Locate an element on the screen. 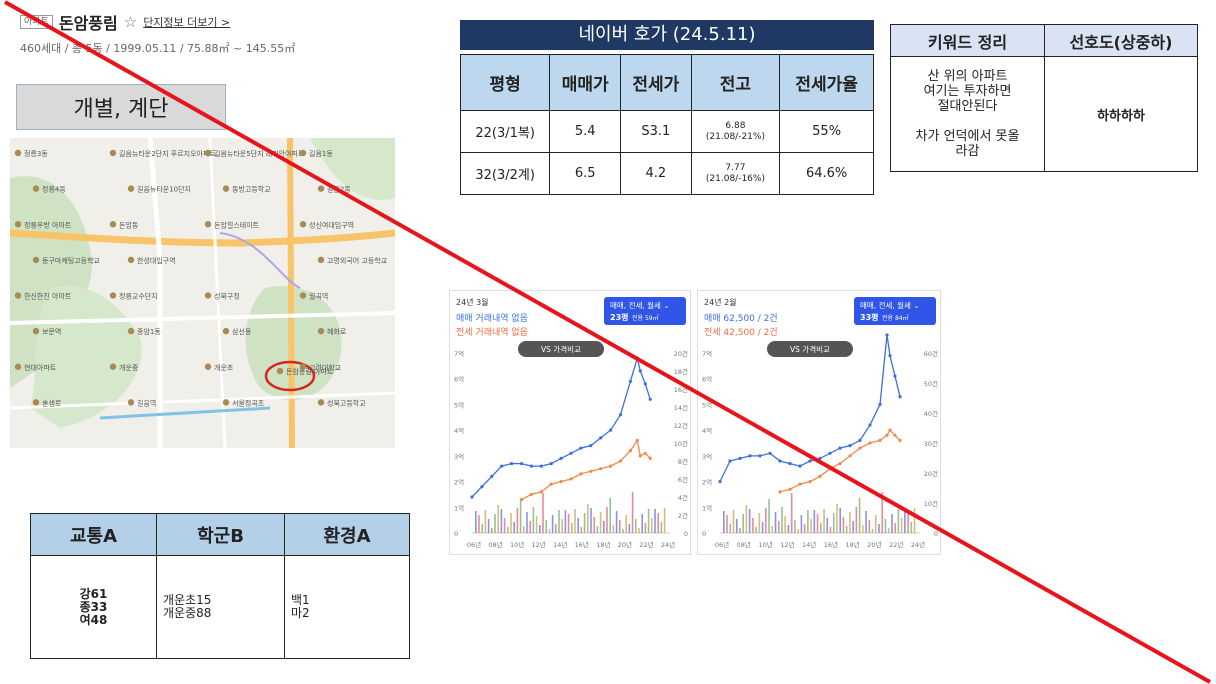 Image resolution: width=1216 pixels, height=684 pixels. high-note: (21.08/-21%) is located at coordinates (735, 136).